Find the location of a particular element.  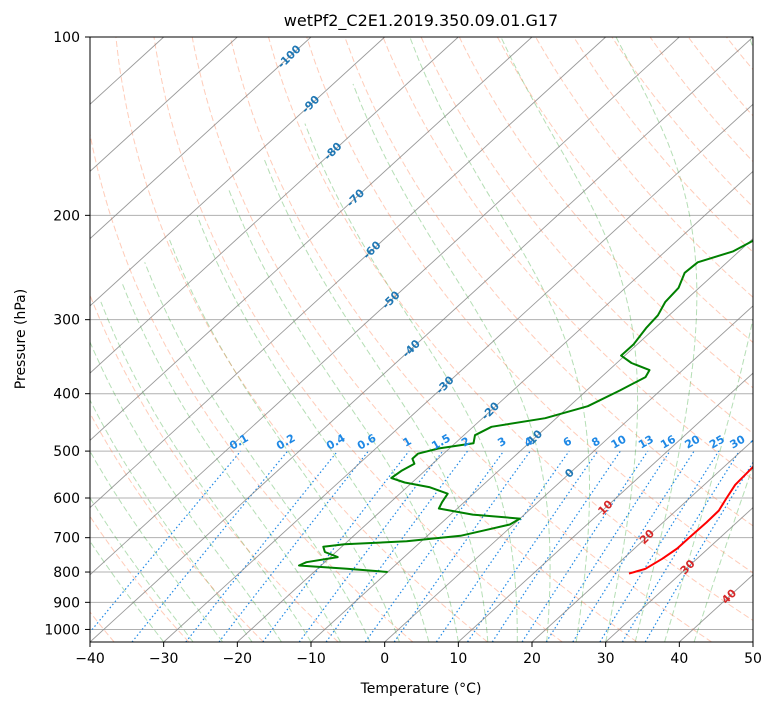

x-tick-label: −30 is located at coordinates (164, 659).